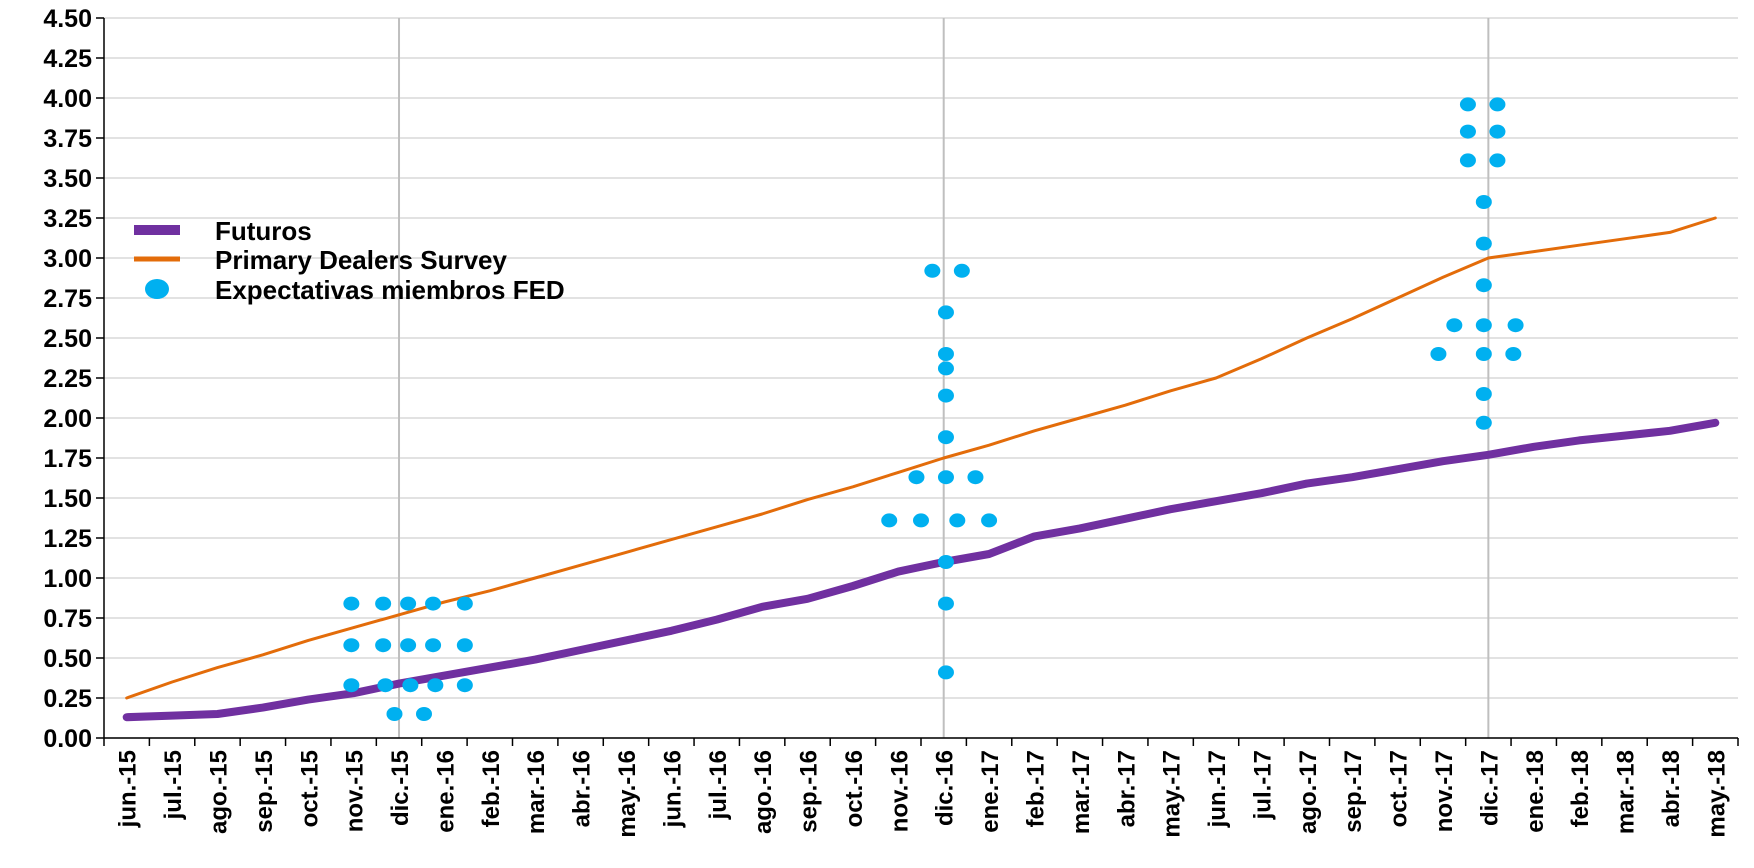 The image size is (1754, 868). Describe the element at coordinates (355, 791) in the screenshot. I see `x-tick-label: nov.-15` at that location.